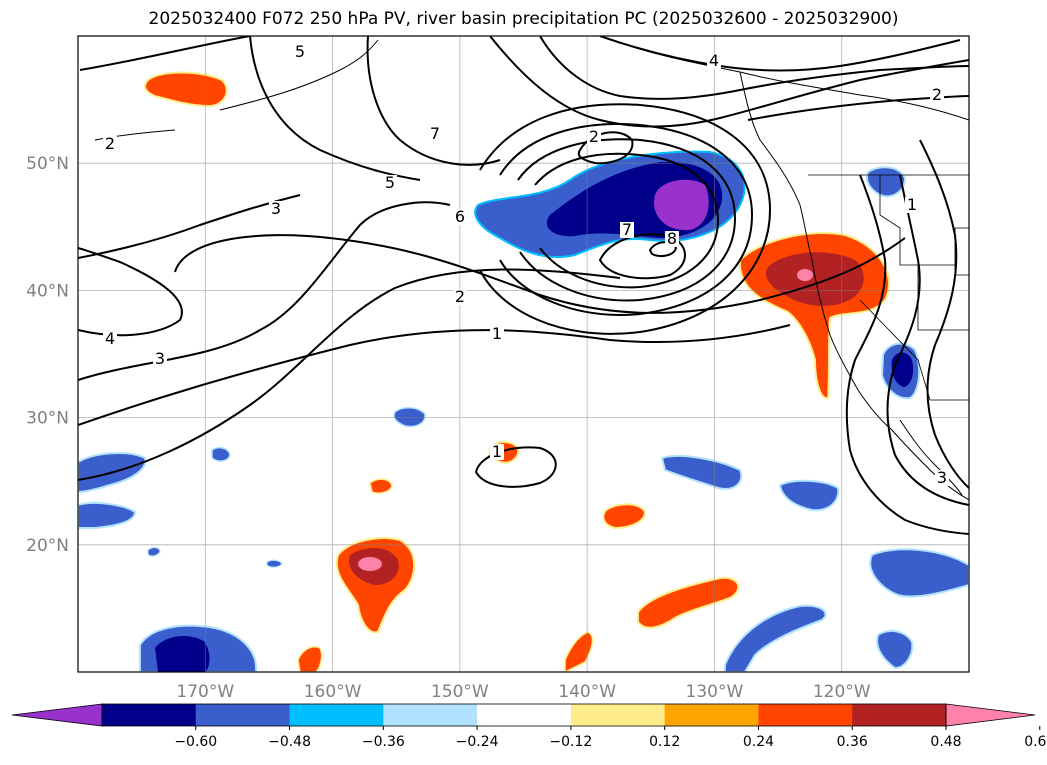 This screenshot has width=1047, height=765. I want to click on lon-tick-label: 120°W, so click(842, 692).